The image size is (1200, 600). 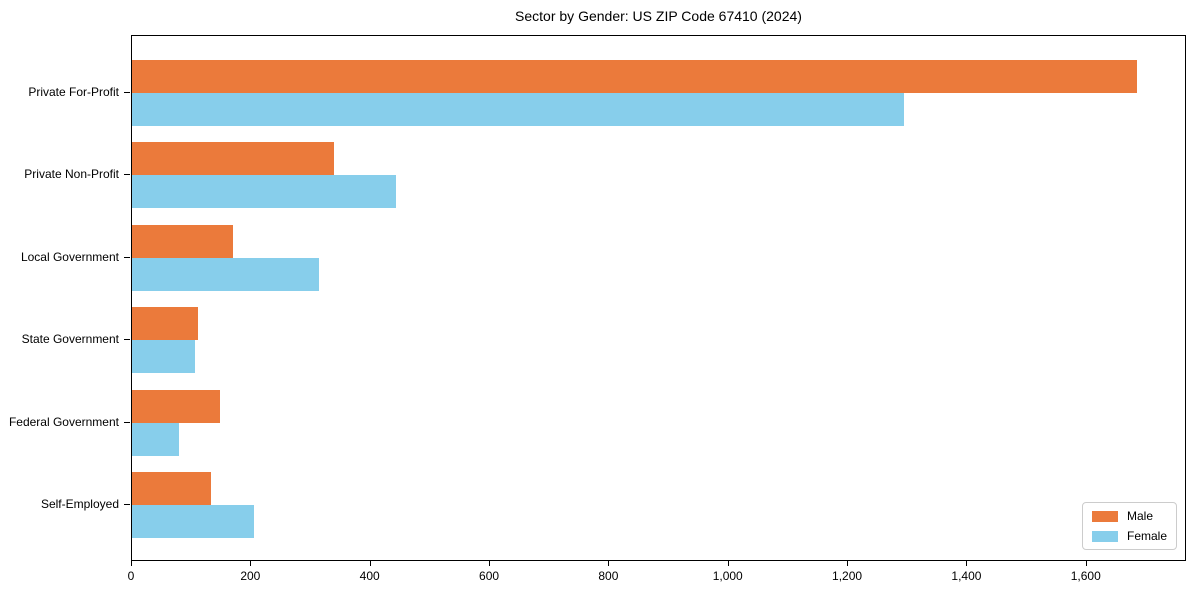 What do you see at coordinates (172, 489) in the screenshot?
I see `bar-male-self-employed` at bounding box center [172, 489].